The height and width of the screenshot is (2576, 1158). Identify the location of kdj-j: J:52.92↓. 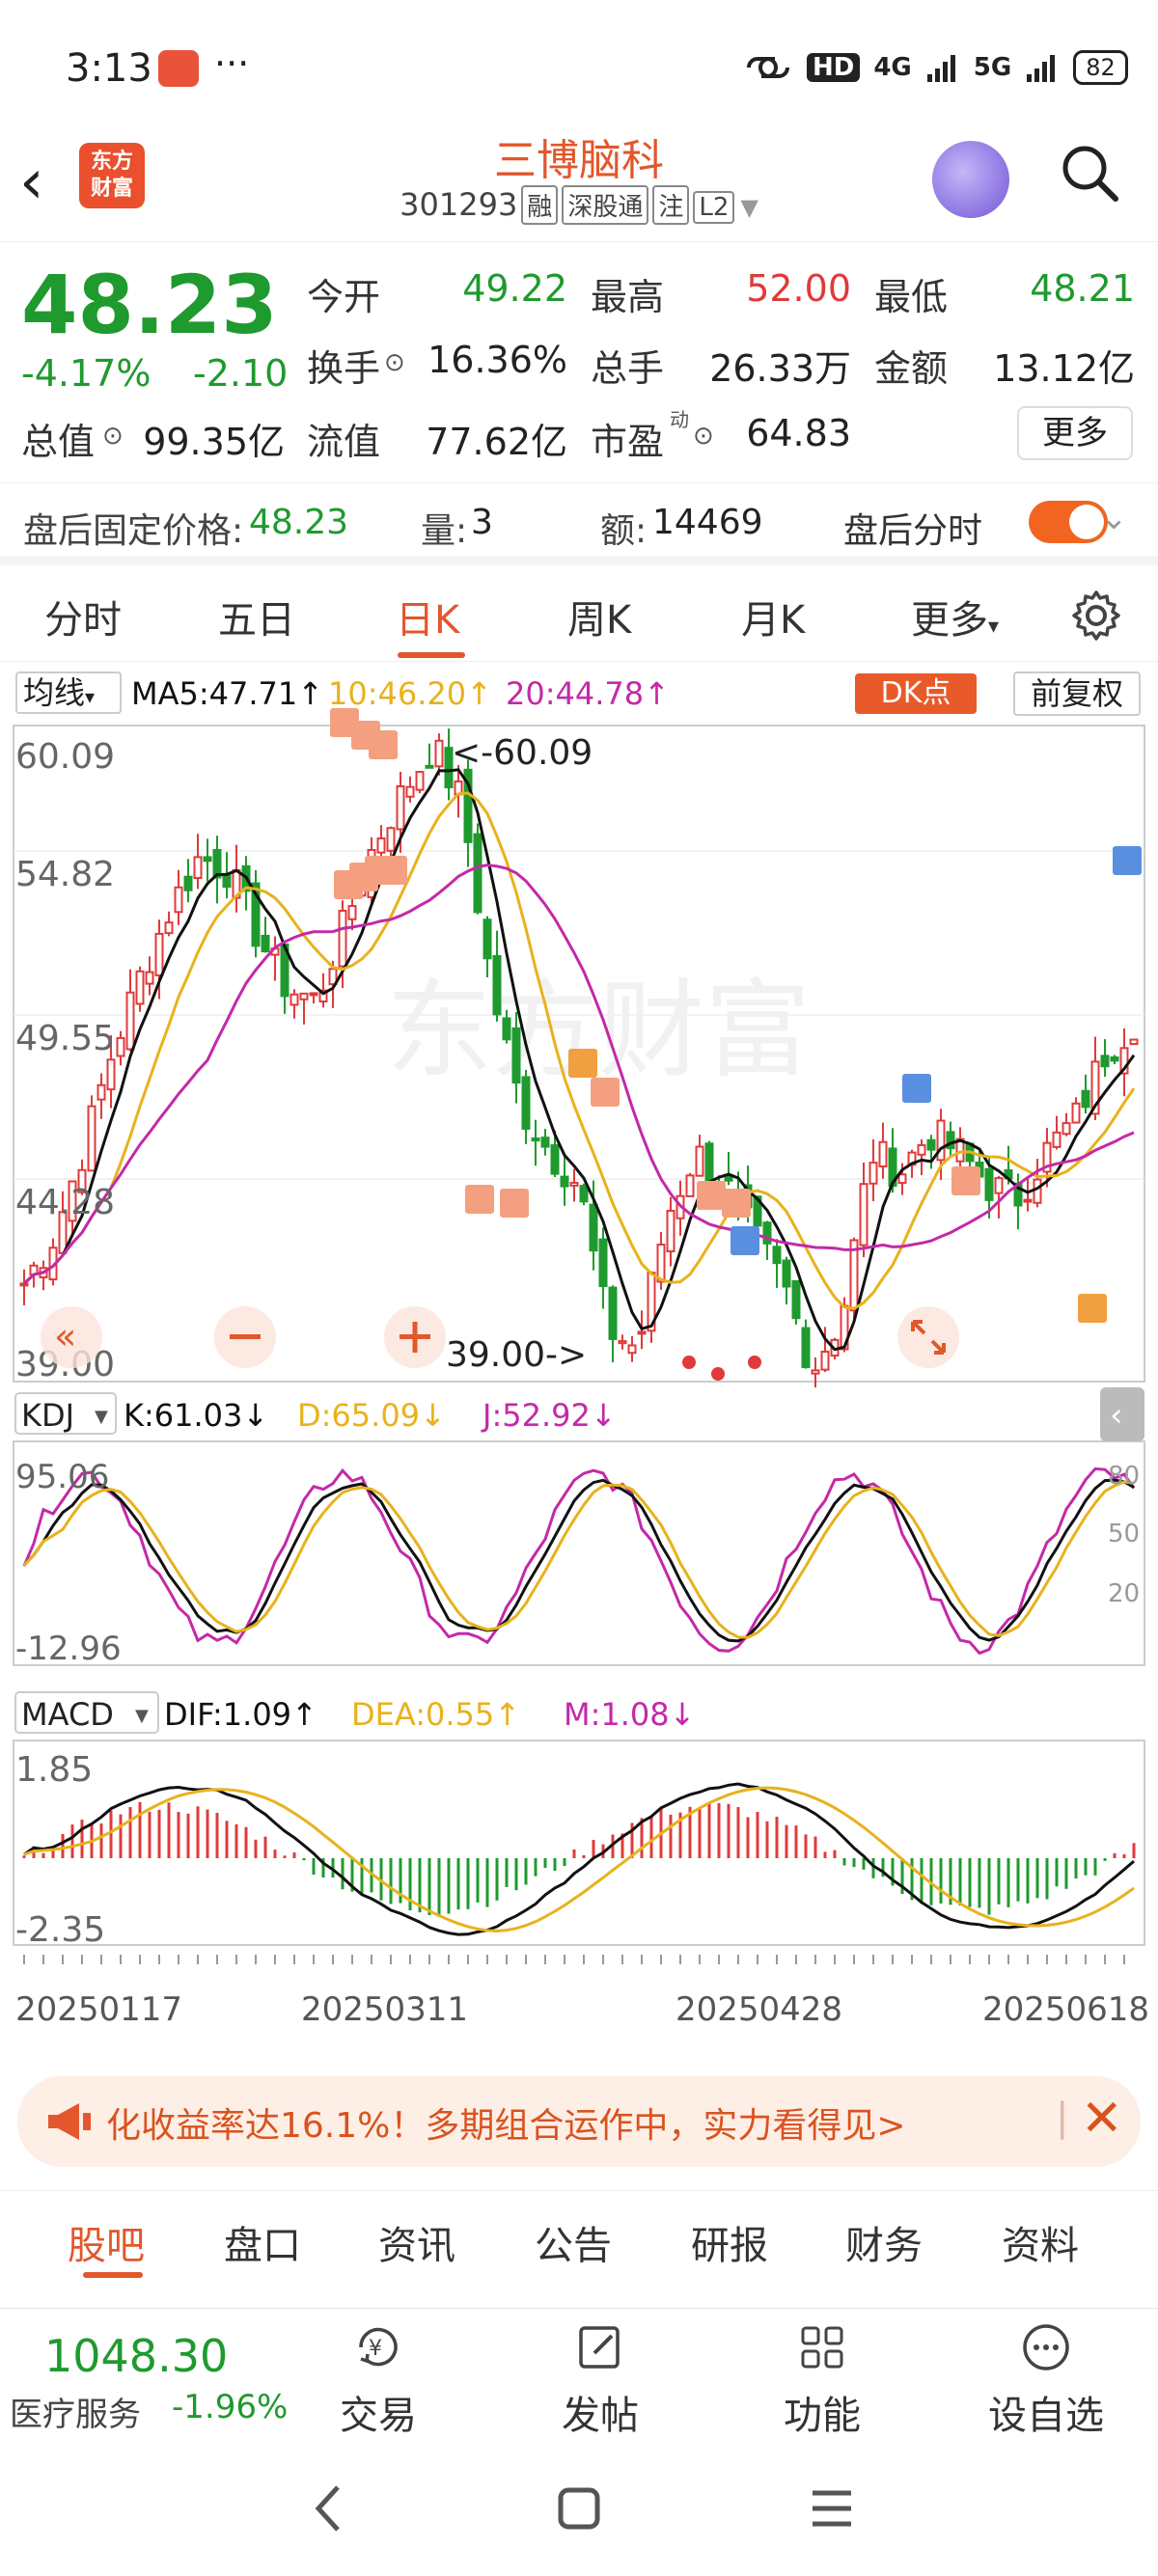
(549, 1416).